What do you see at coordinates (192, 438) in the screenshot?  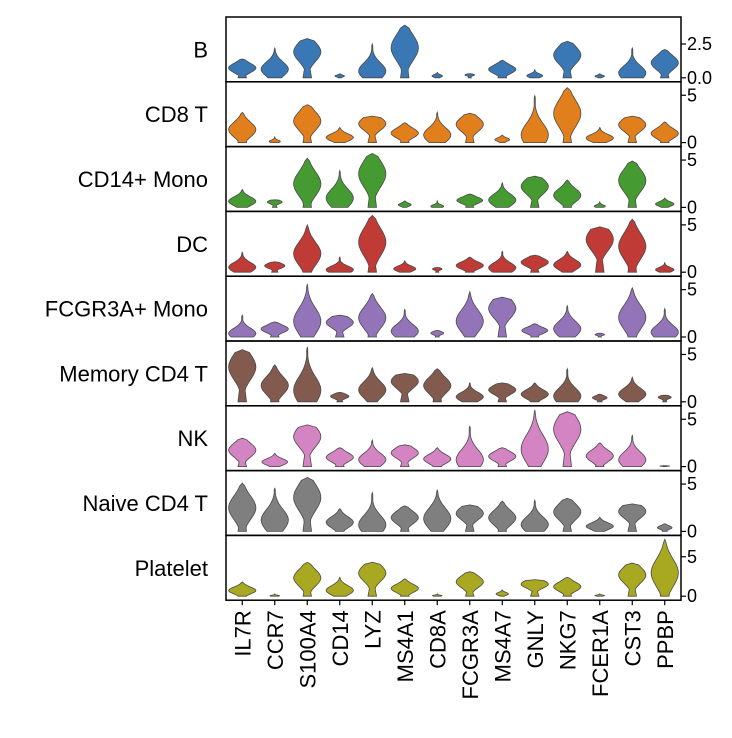 I see `row-label: NK` at bounding box center [192, 438].